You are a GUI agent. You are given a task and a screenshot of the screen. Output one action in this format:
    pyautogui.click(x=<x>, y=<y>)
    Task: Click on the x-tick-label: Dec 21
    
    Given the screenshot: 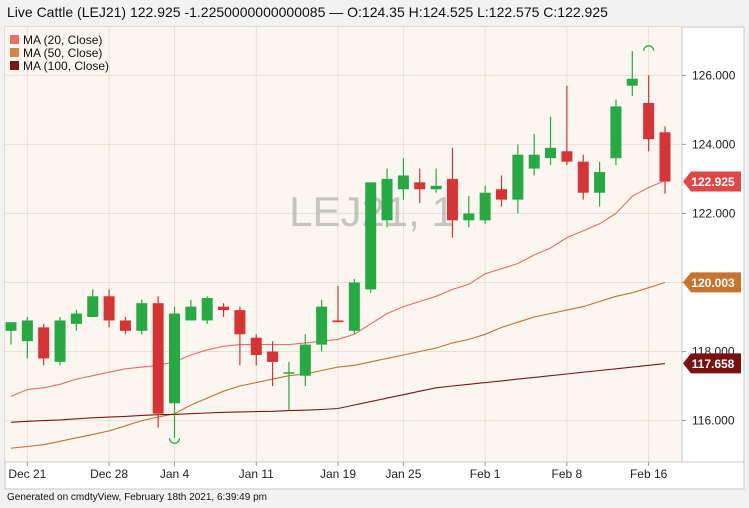 What is the action you would take?
    pyautogui.click(x=27, y=474)
    